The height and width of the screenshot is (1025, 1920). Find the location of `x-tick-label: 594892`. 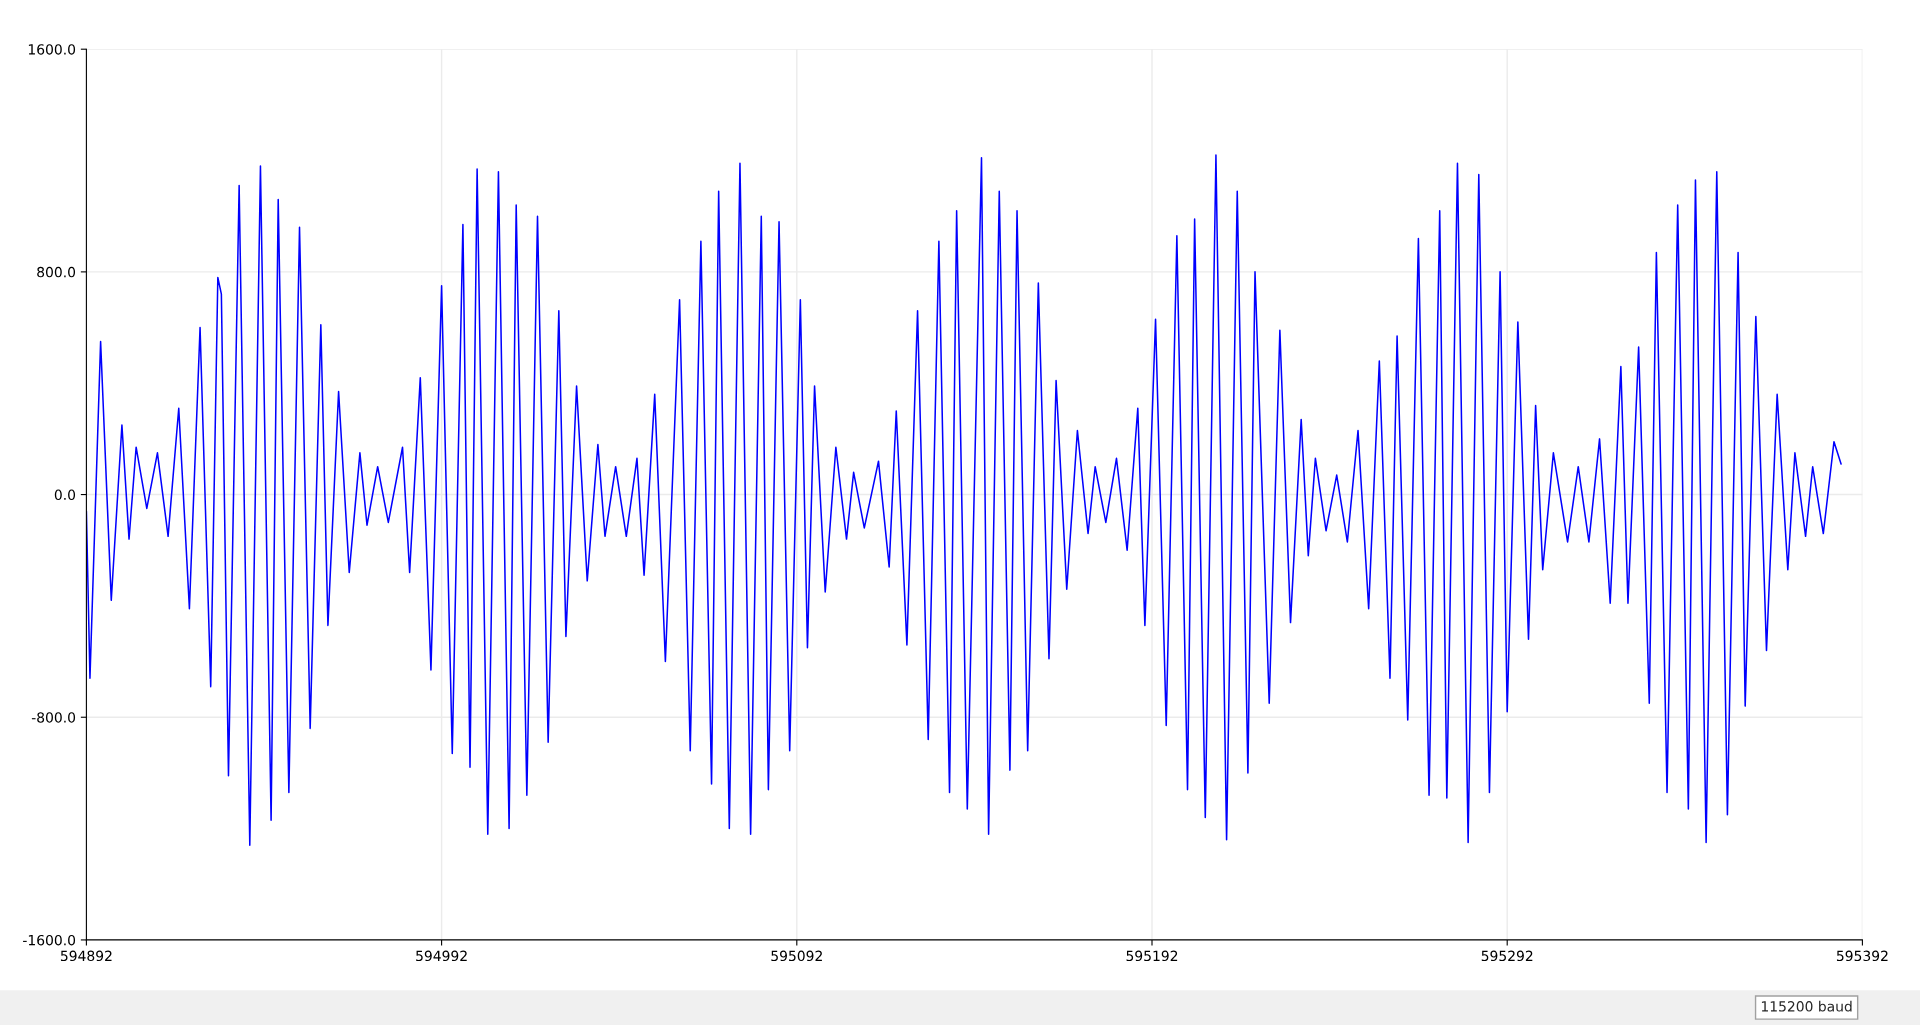

x-tick-label: 594892 is located at coordinates (86, 956).